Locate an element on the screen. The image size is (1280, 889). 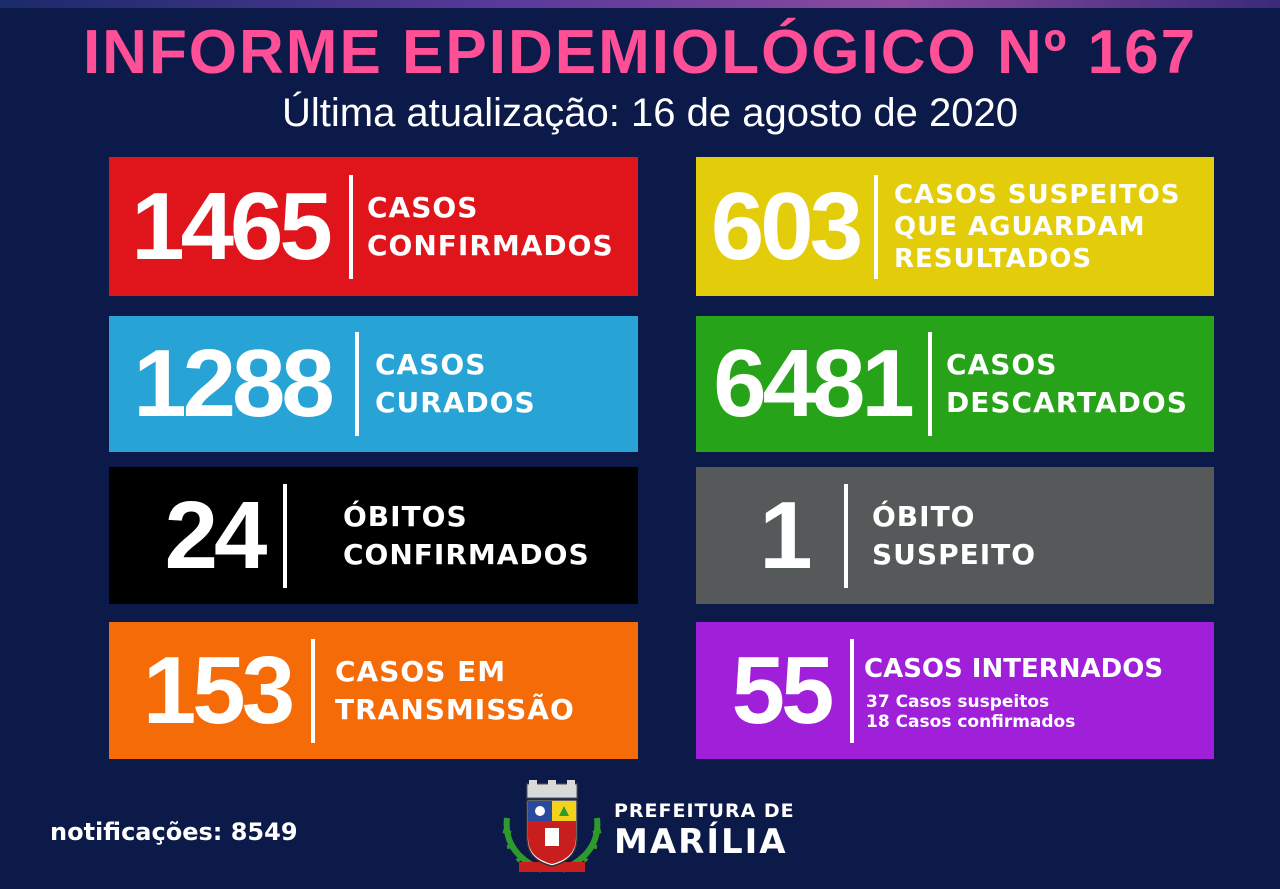
suspected-awaiting-label: CASOS SUSPEITOS QUE AGUARDAM RESULTADOS is located at coordinates (1037, 226).